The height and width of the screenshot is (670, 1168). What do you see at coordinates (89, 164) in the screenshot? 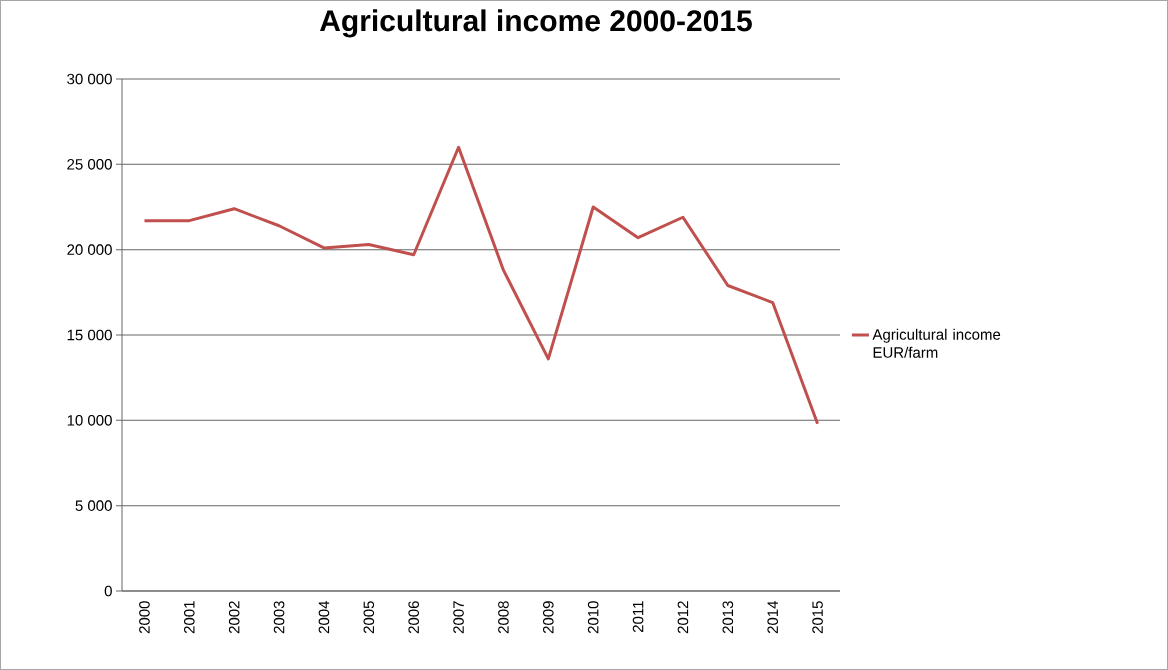
I see `y-tick-label: 25 000` at bounding box center [89, 164].